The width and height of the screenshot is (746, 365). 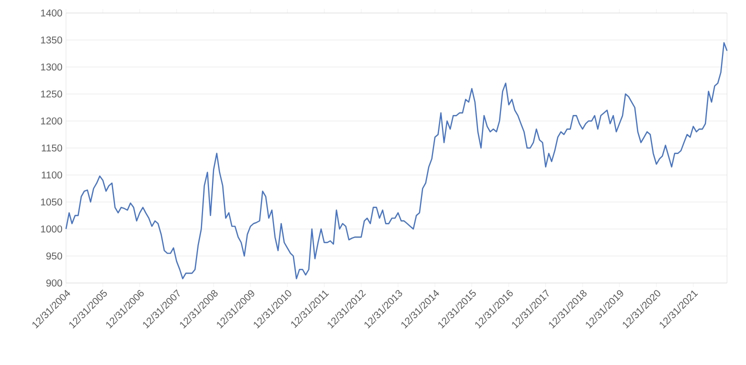 What do you see at coordinates (51, 202) in the screenshot?
I see `y-tick-label: 1050` at bounding box center [51, 202].